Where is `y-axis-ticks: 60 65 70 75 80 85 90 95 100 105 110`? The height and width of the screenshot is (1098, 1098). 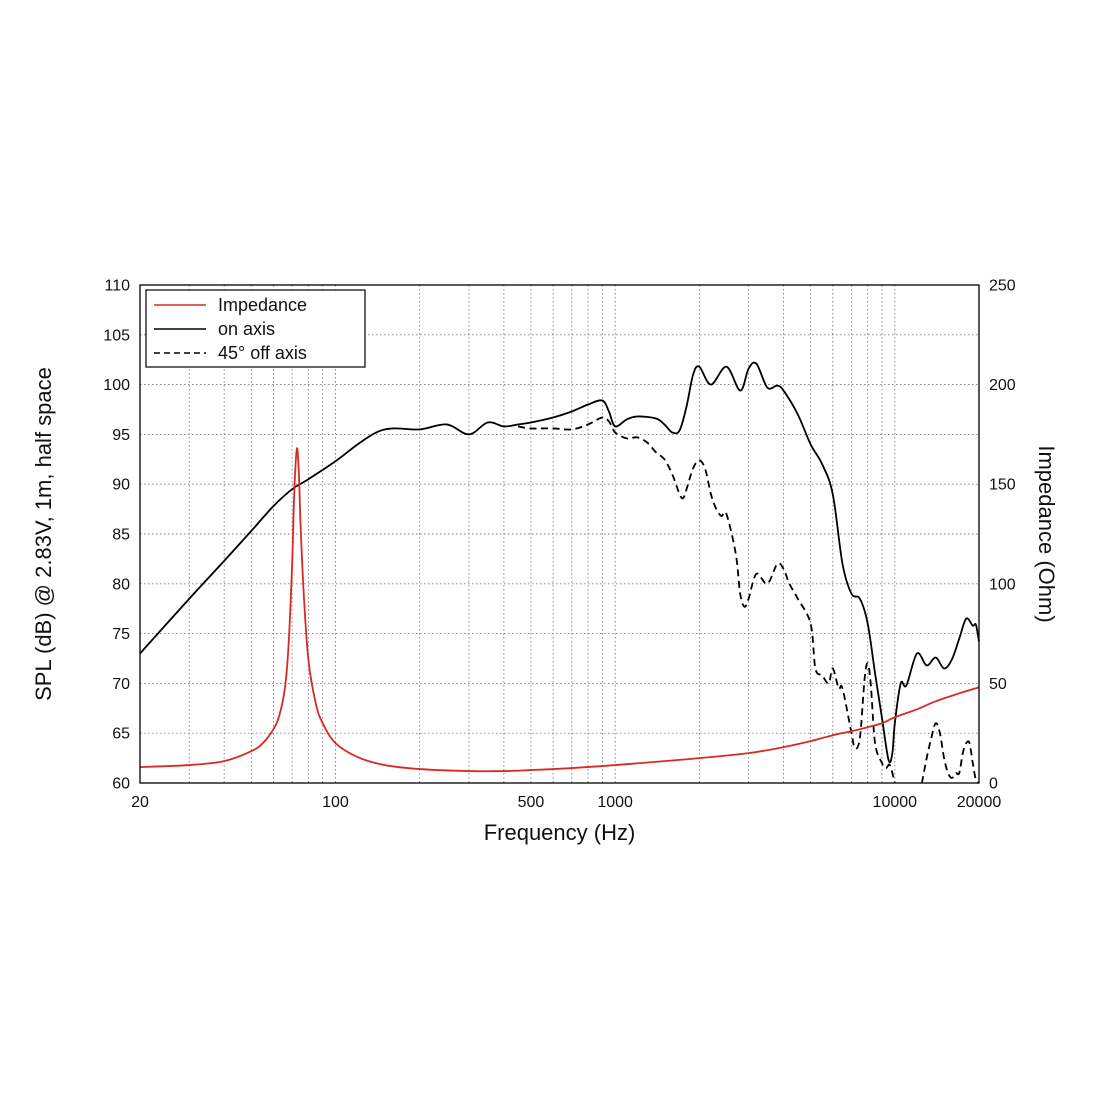 y-axis-ticks: 60 65 70 75 80 85 90 95 100 105 110 is located at coordinates (116, 535).